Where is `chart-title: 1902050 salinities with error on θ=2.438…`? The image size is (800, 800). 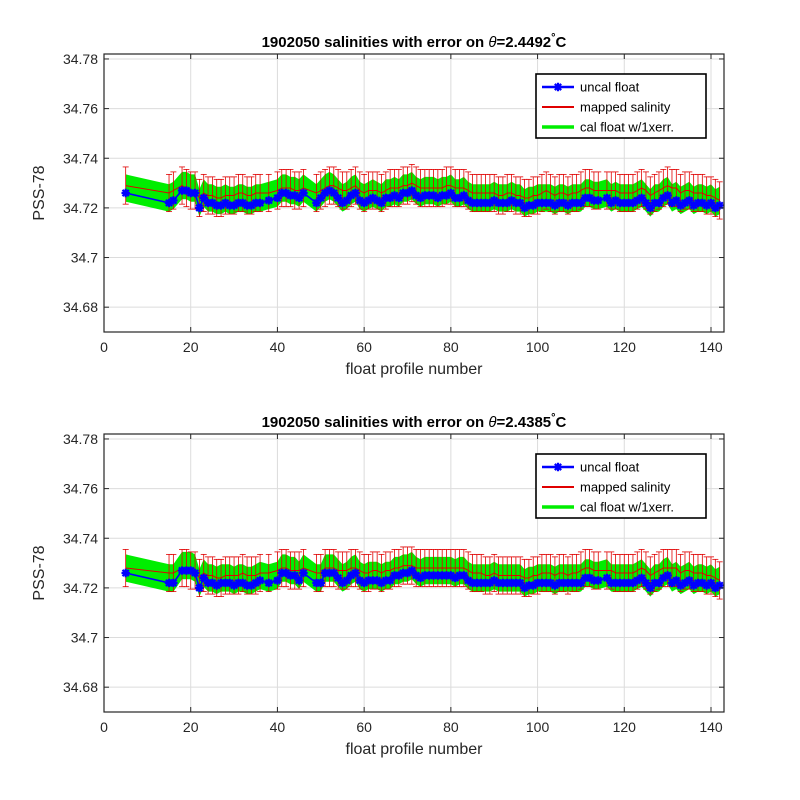 chart-title: 1902050 salinities with error on θ=2.438… is located at coordinates (414, 421).